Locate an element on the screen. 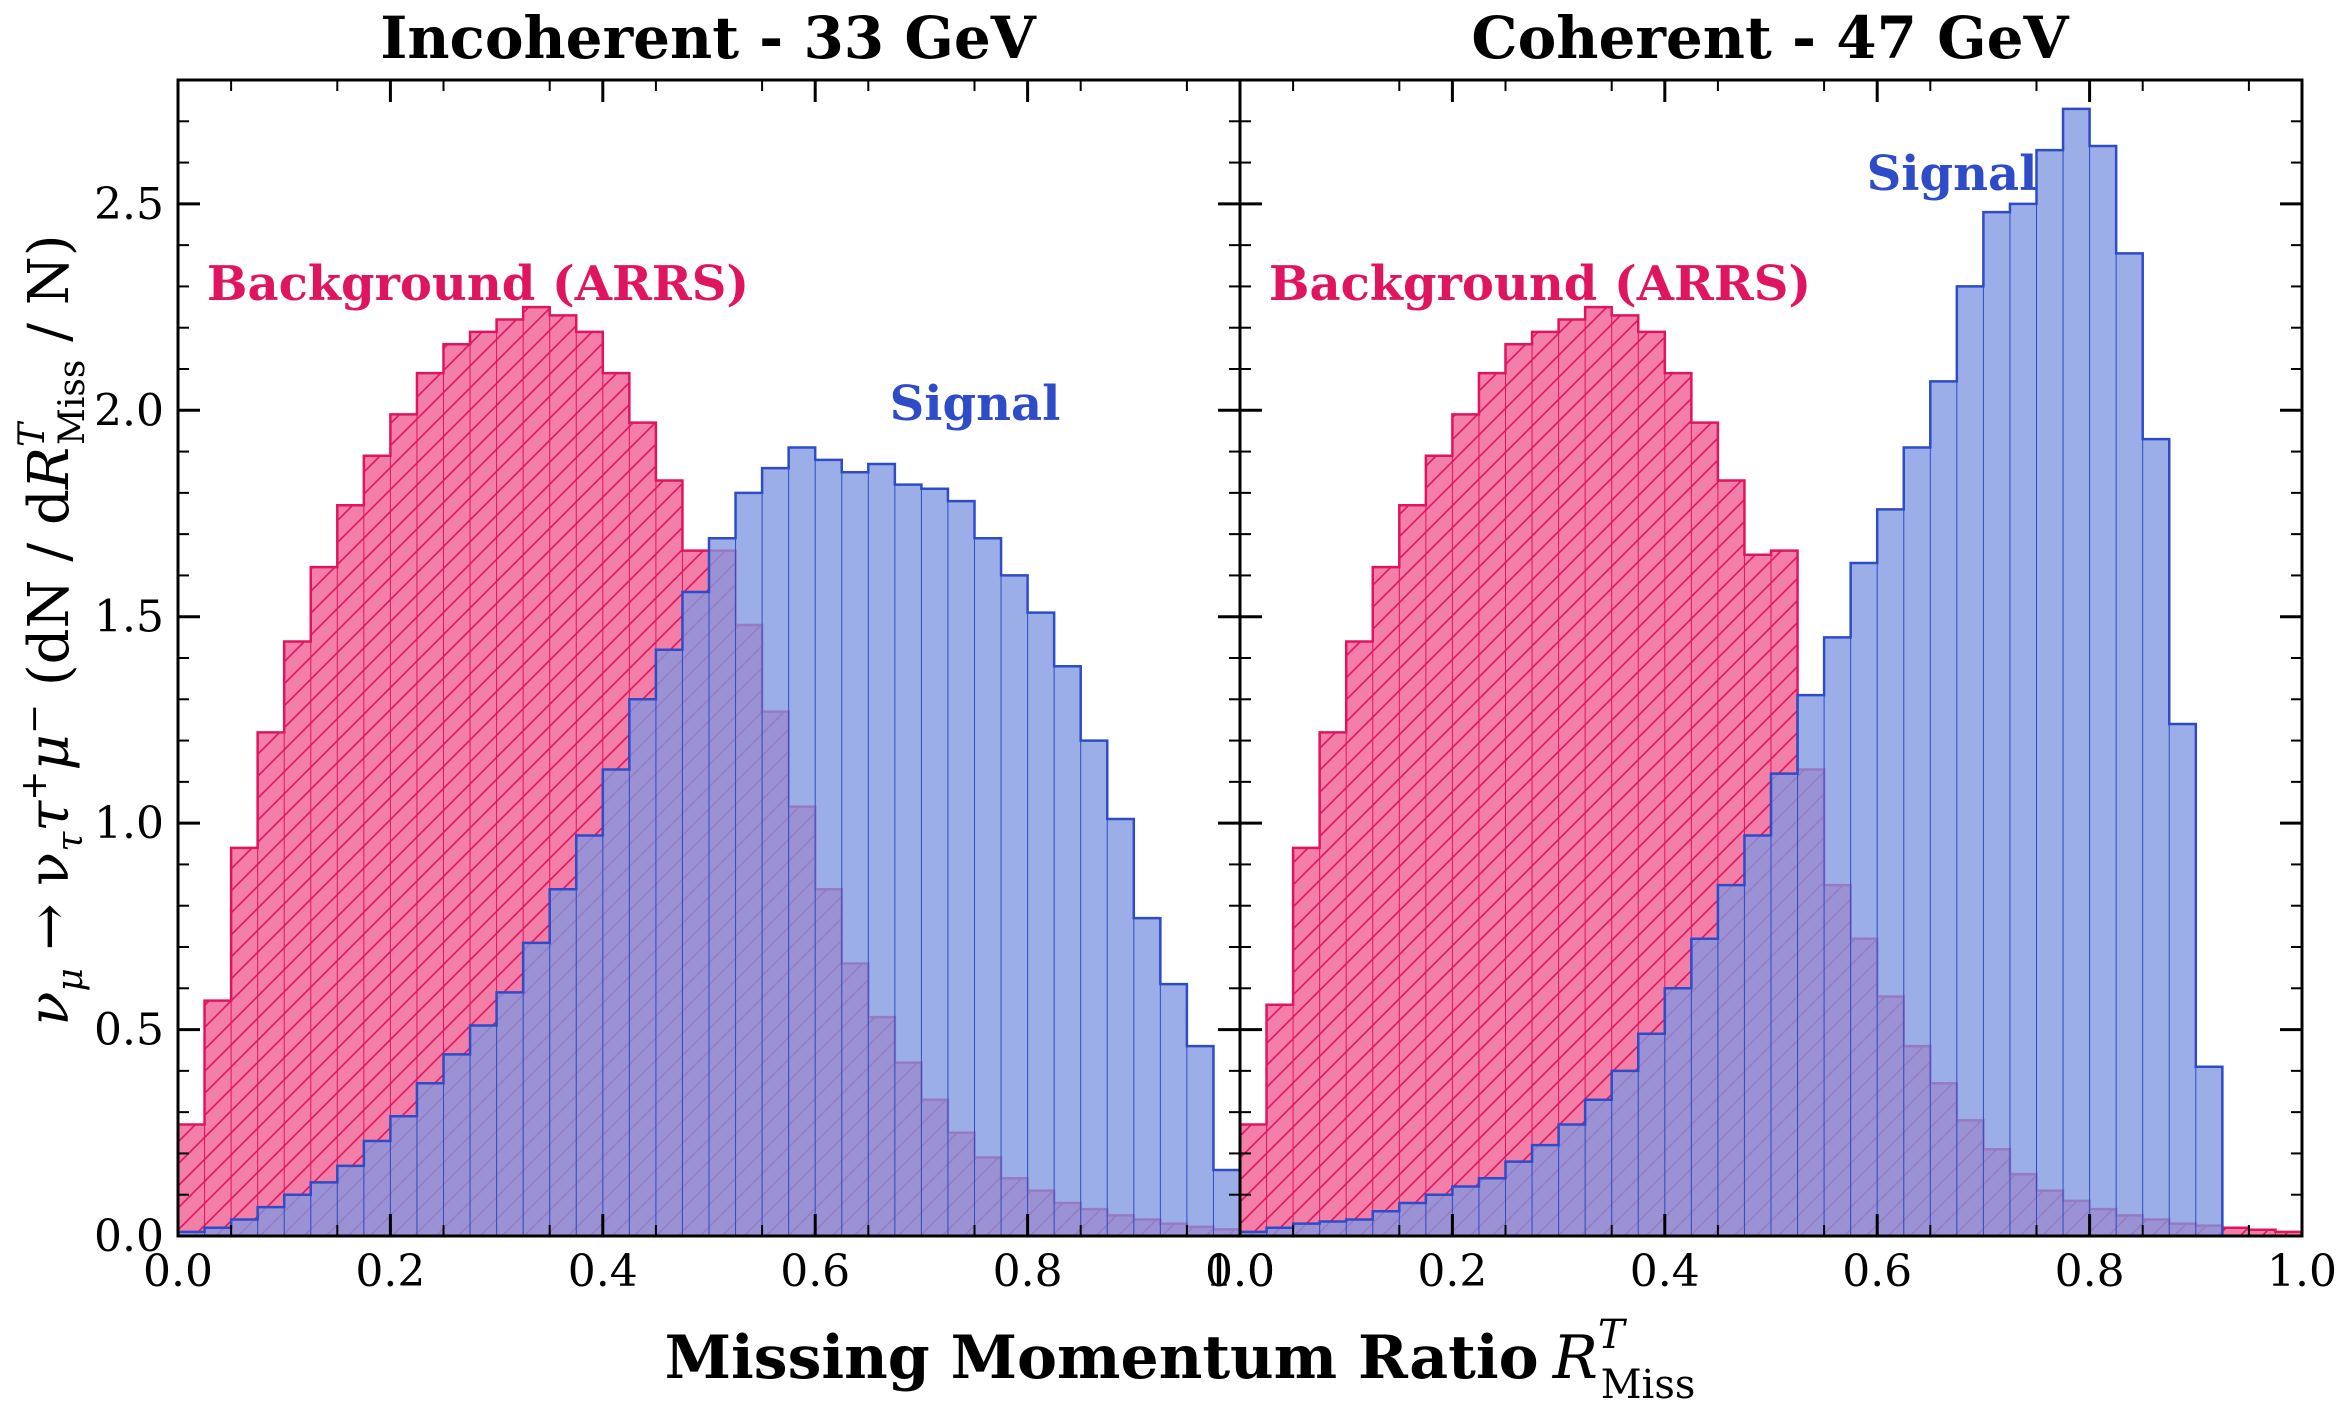  x-label-sup: T is located at coordinates (1613, 1335).